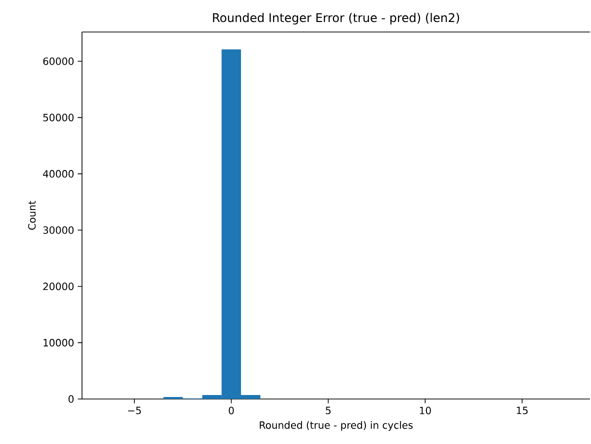  What do you see at coordinates (328, 410) in the screenshot?
I see `x-tick-label: 5` at bounding box center [328, 410].